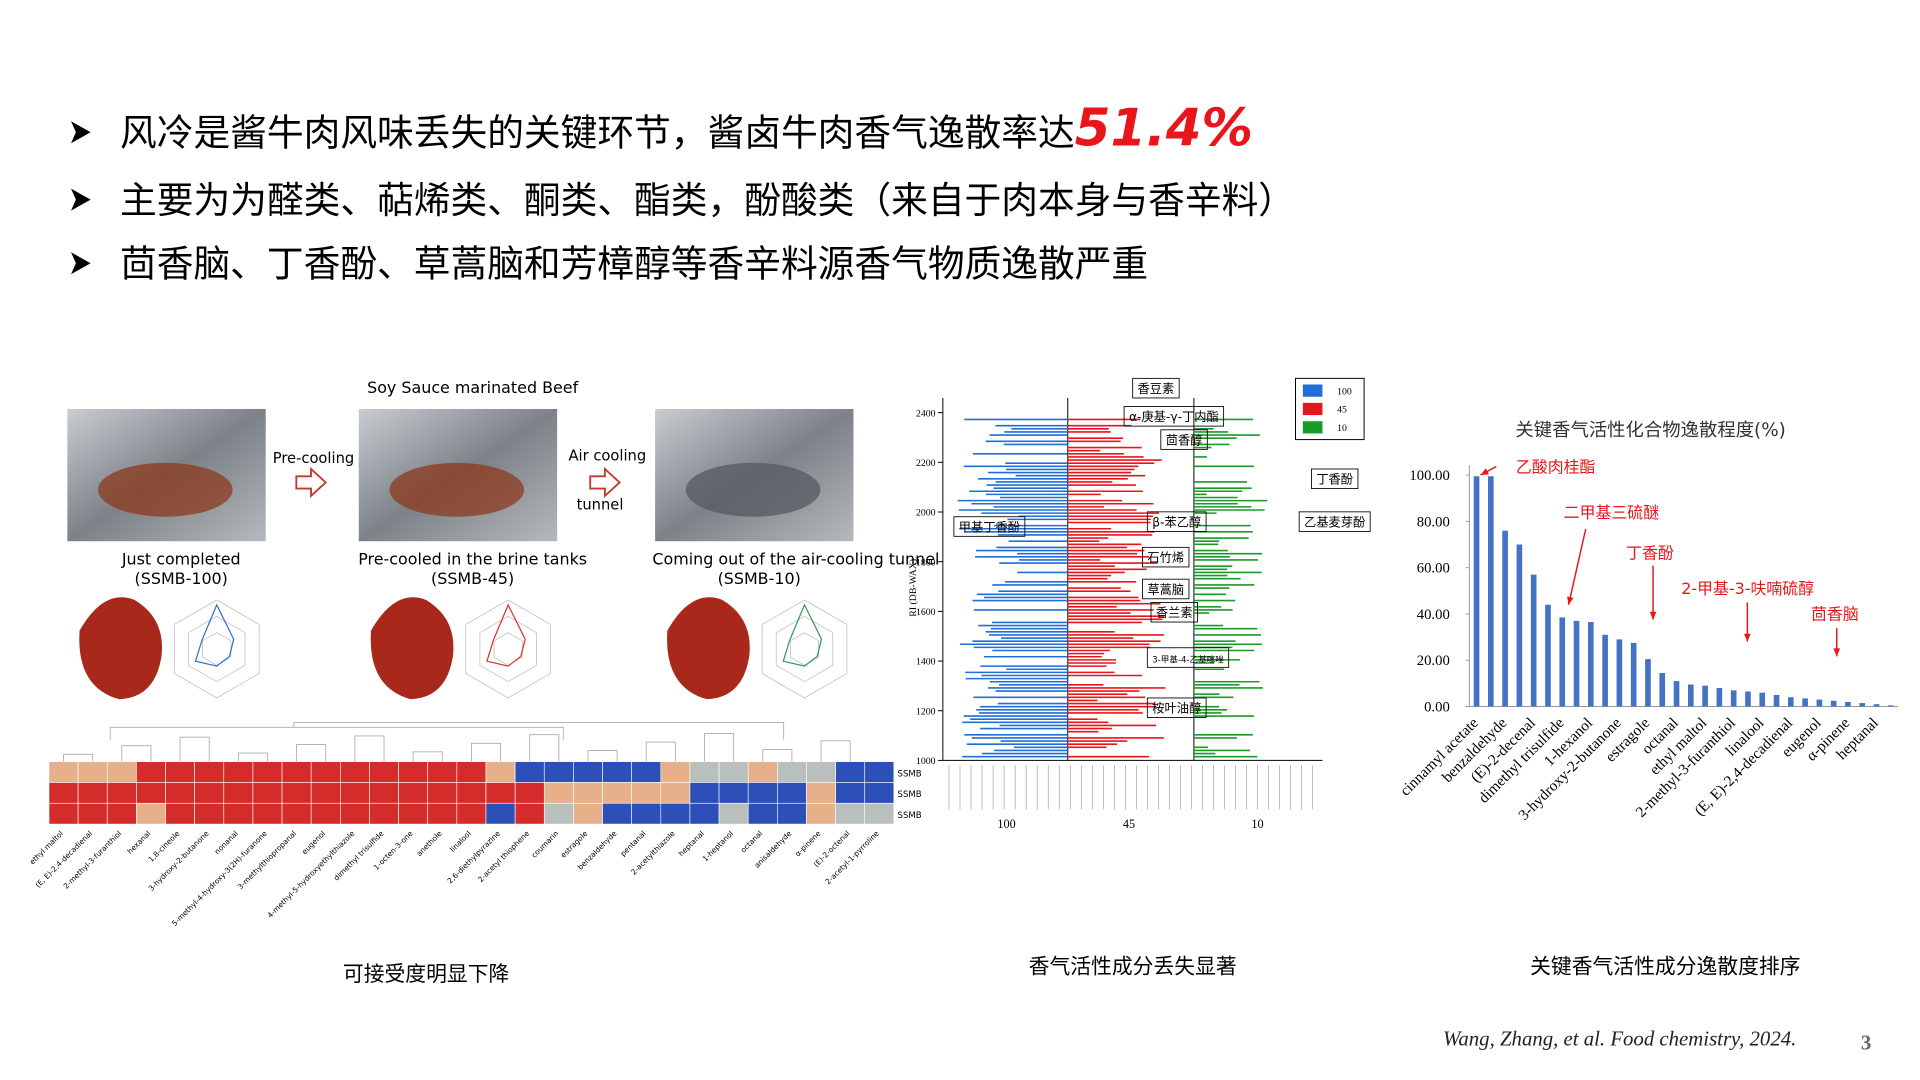 This screenshot has width=1920, height=1080. I want to click on y-tick-label: 40.00, so click(1433, 615).